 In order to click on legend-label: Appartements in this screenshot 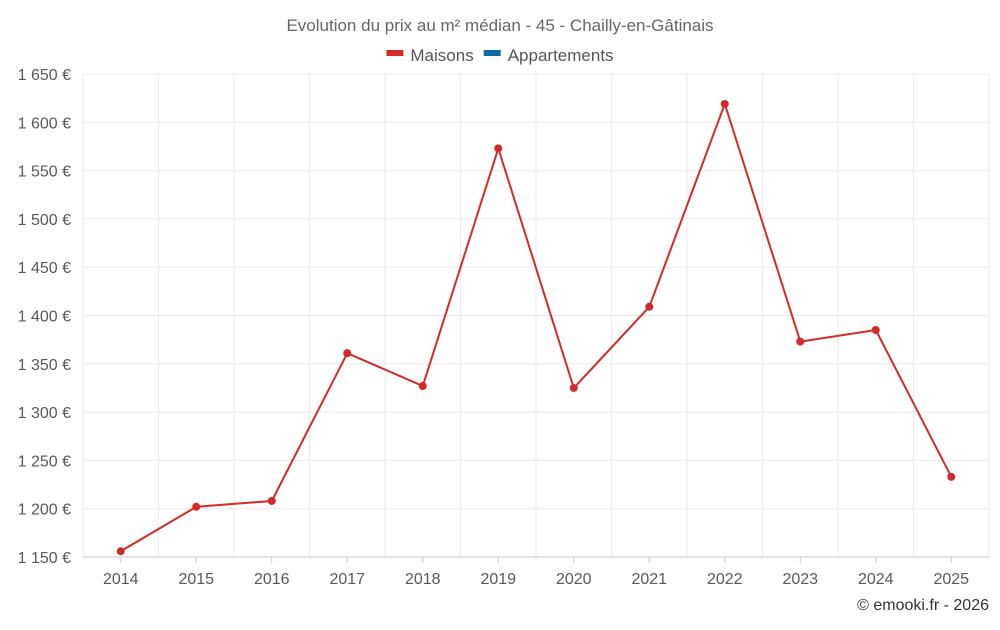, I will do `click(561, 55)`.